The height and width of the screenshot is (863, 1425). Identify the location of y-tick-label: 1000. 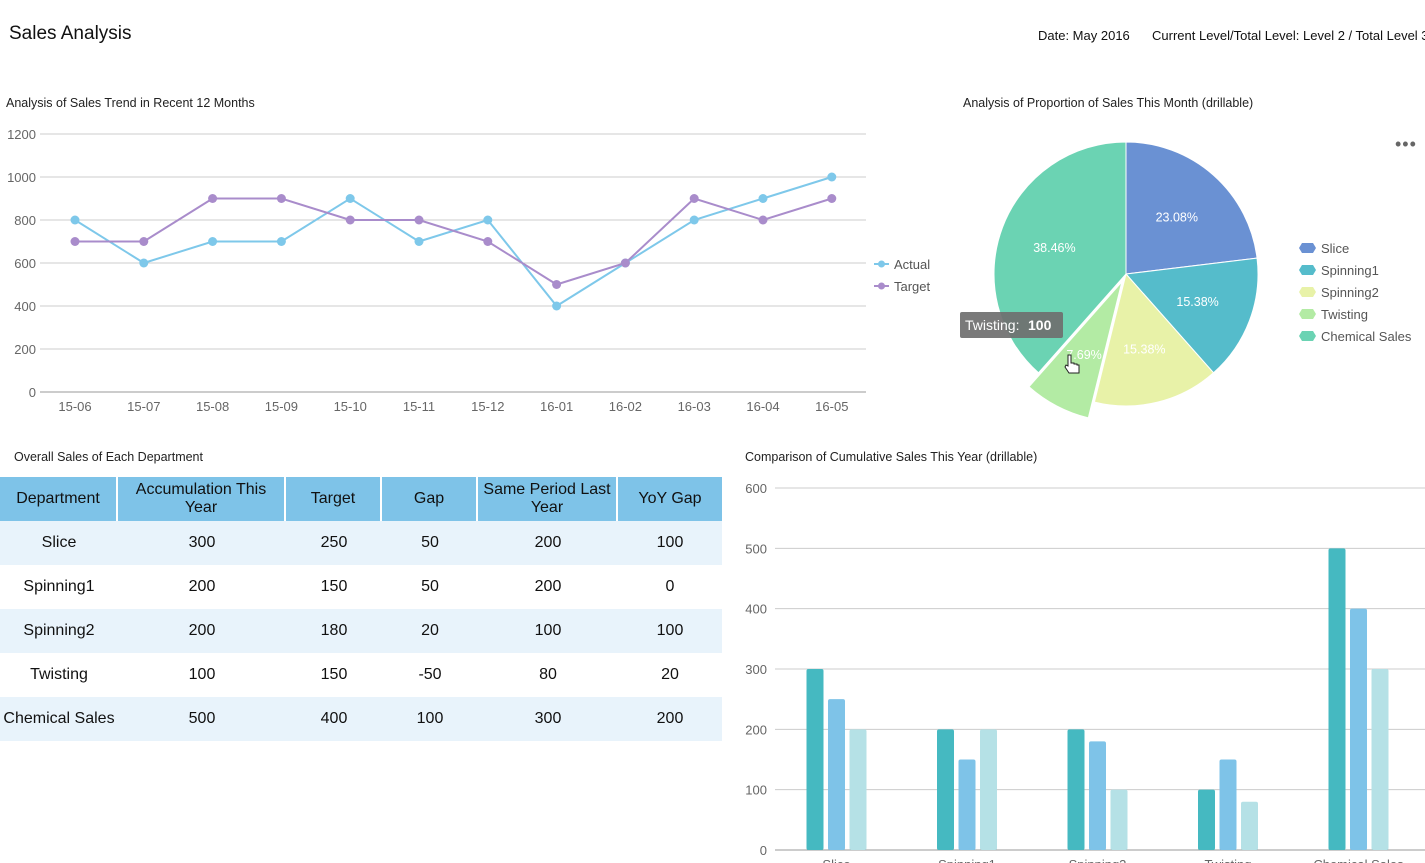
(21, 177).